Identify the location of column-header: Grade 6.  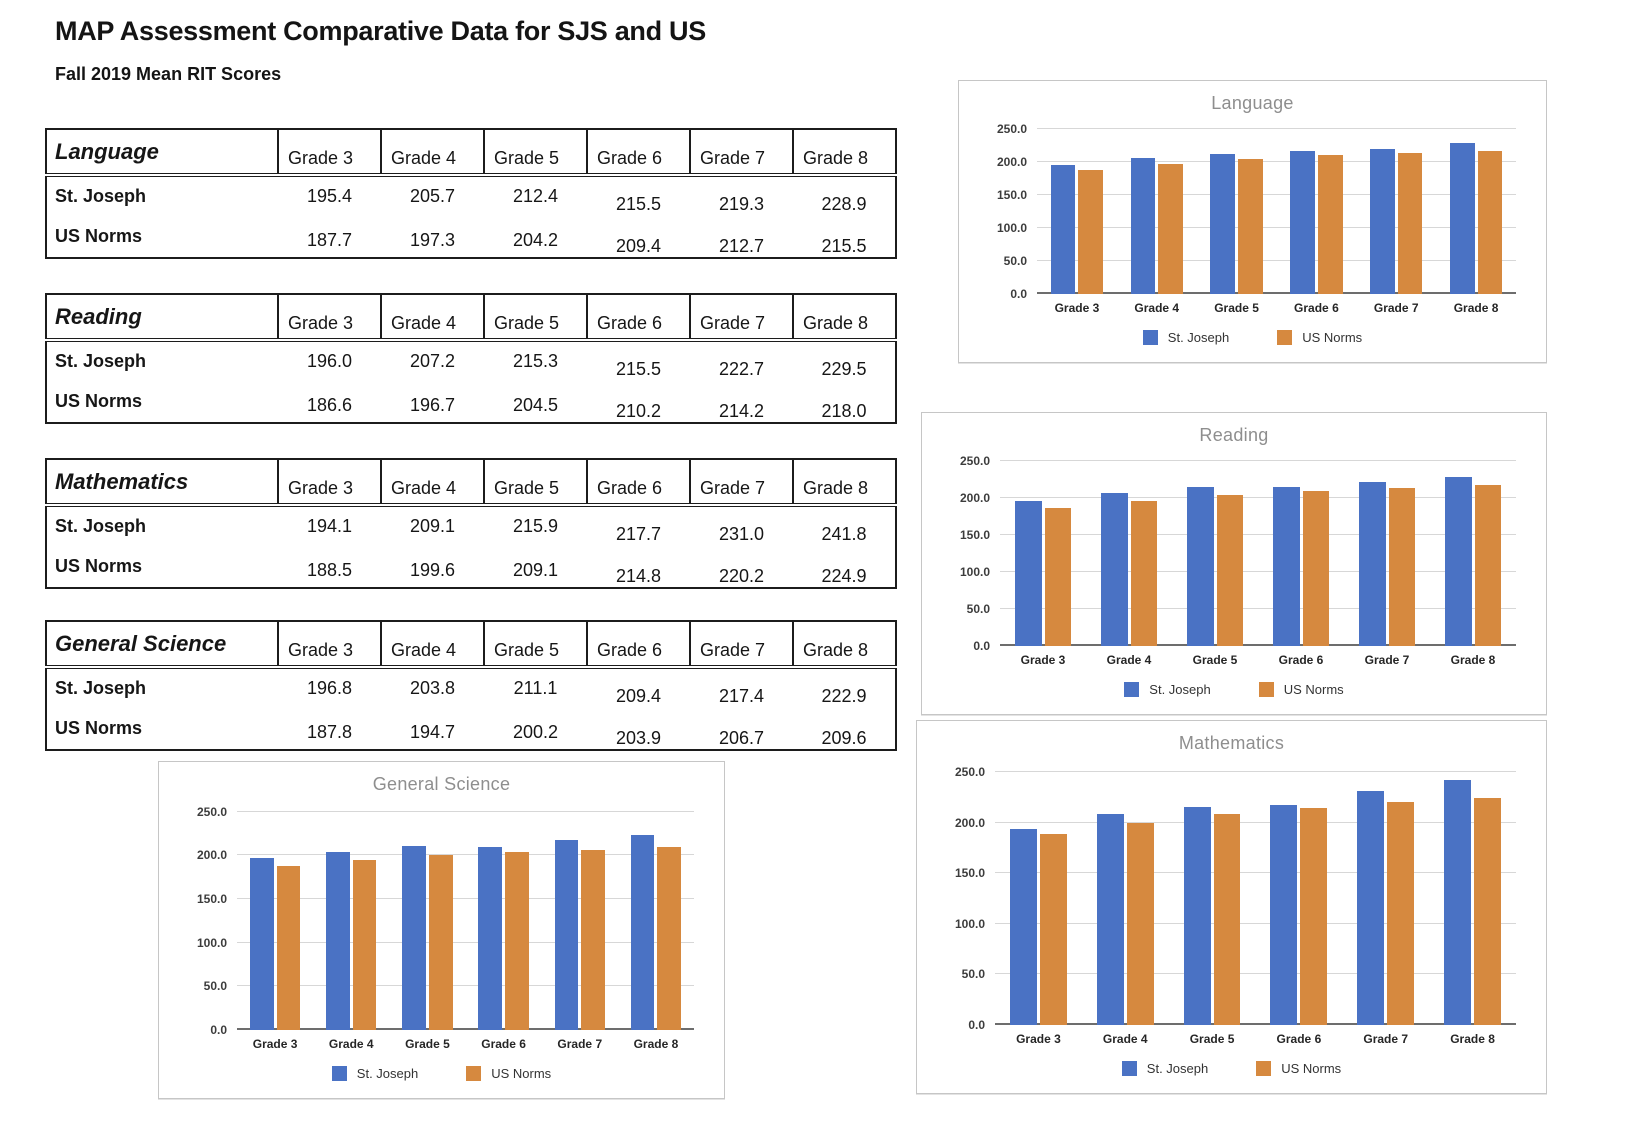
(638, 483).